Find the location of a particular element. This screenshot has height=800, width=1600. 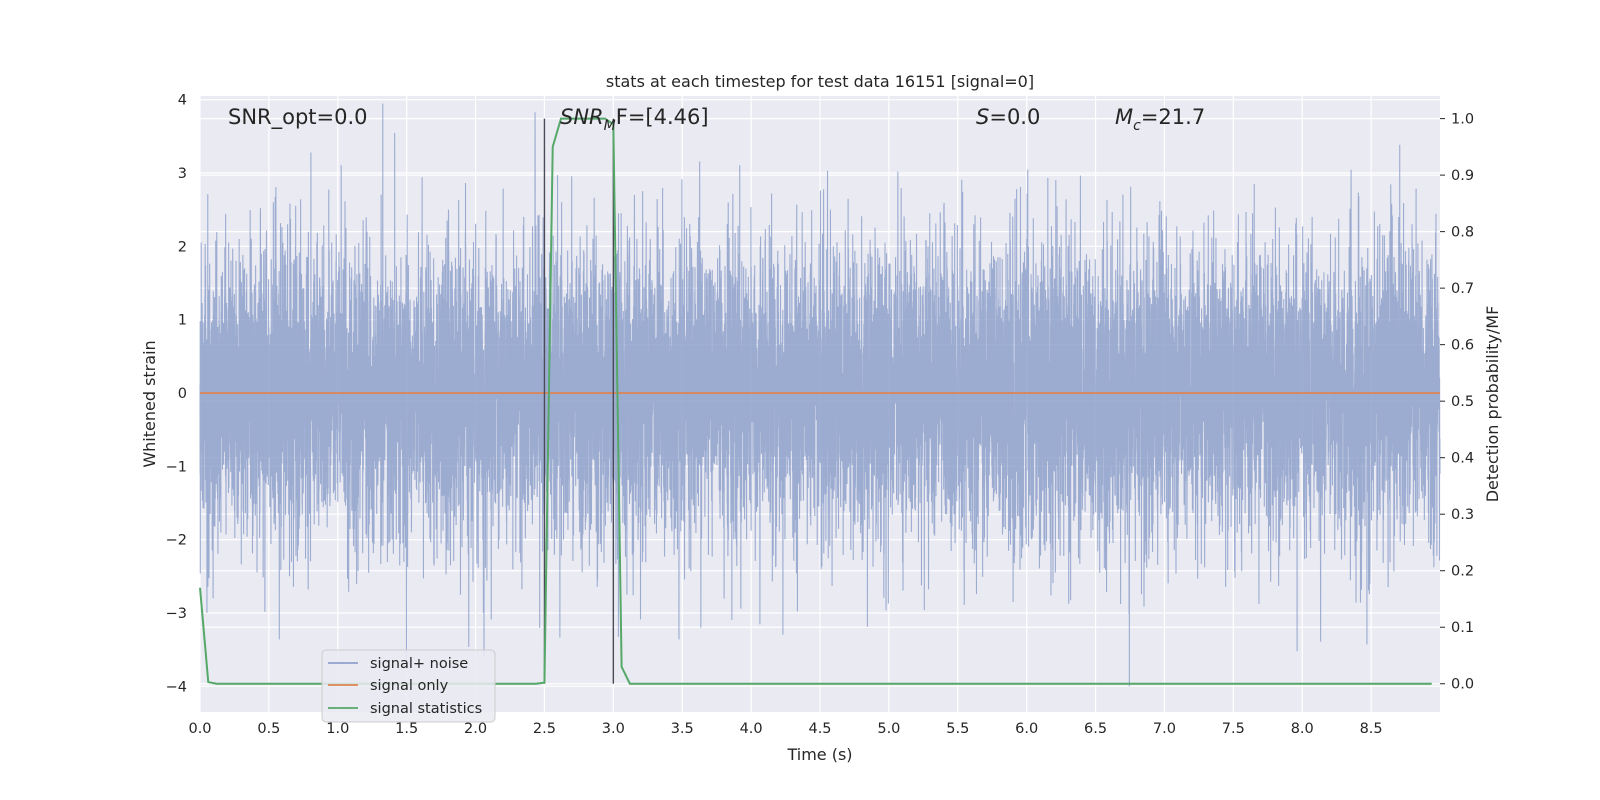

y-right-tick-label: 1.0 is located at coordinates (1462, 120).